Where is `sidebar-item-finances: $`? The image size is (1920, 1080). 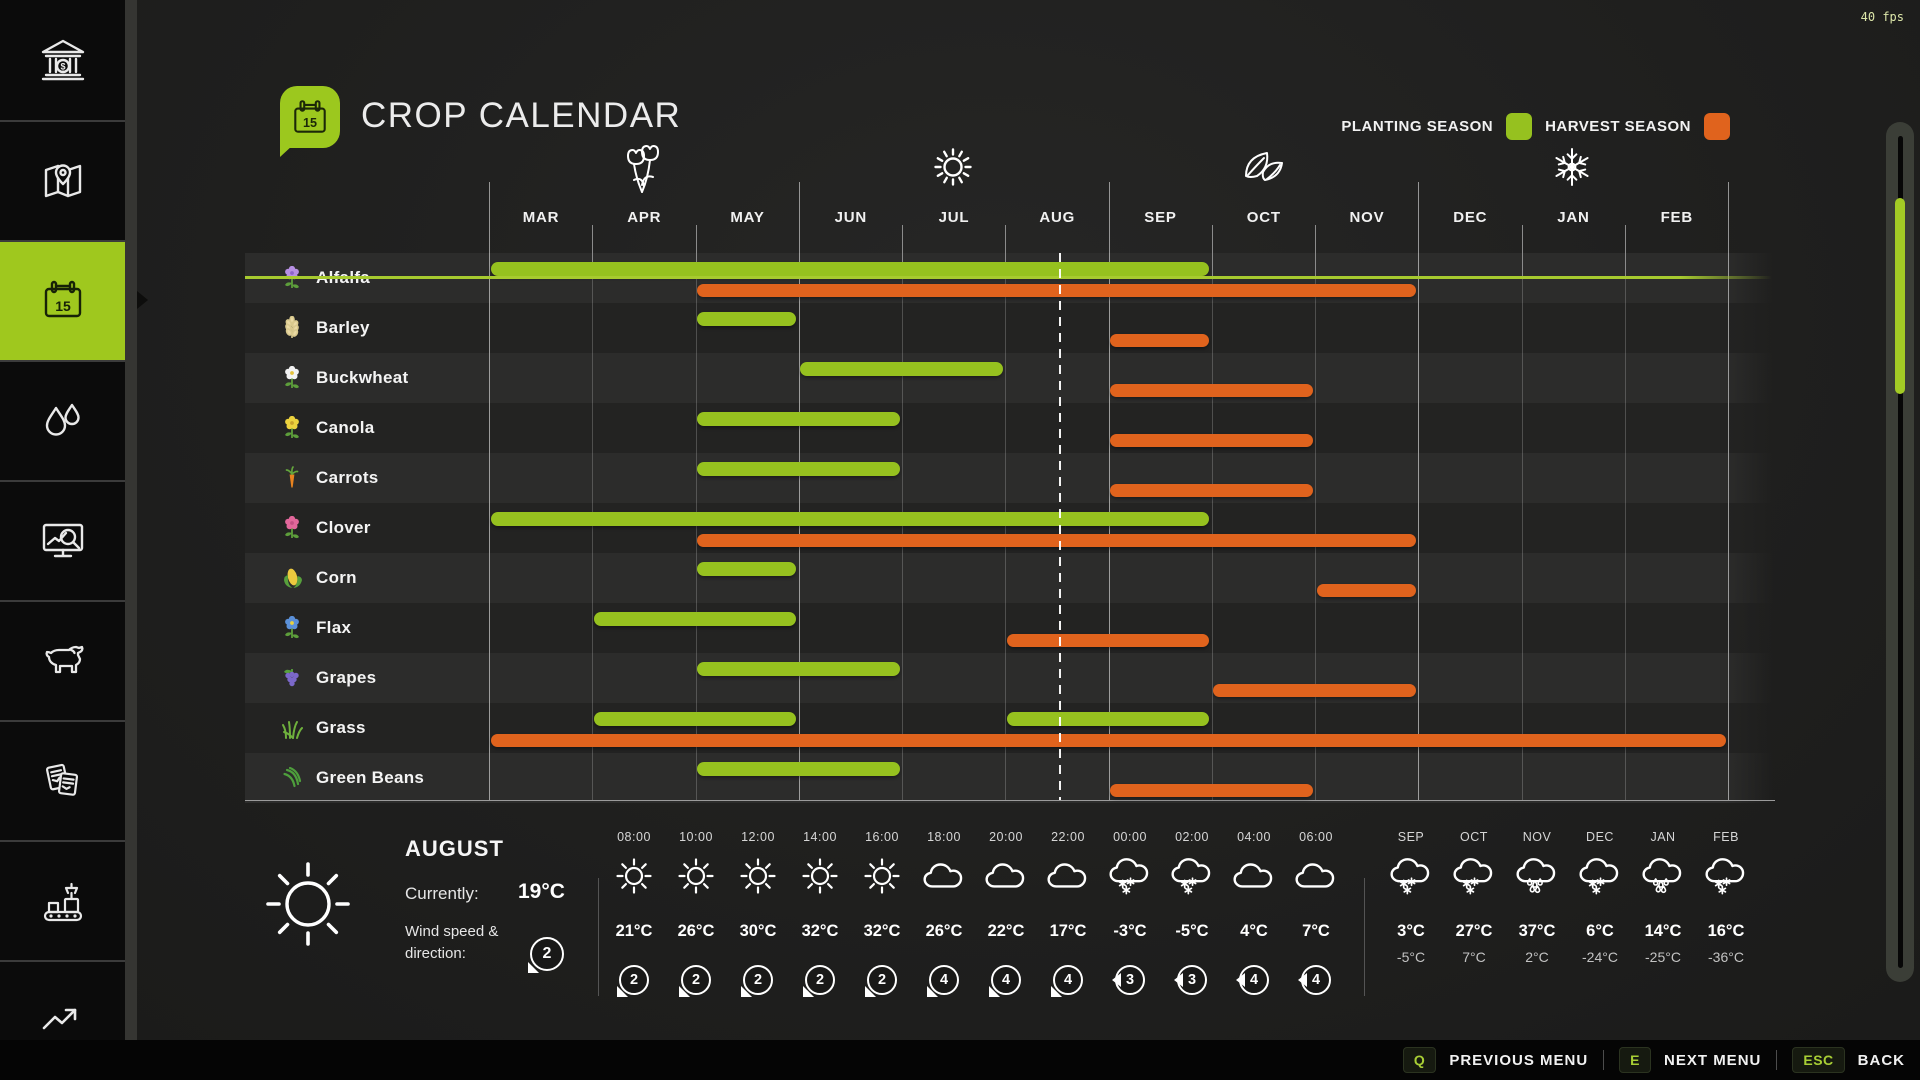
sidebar-item-finances: $ is located at coordinates (62, 60).